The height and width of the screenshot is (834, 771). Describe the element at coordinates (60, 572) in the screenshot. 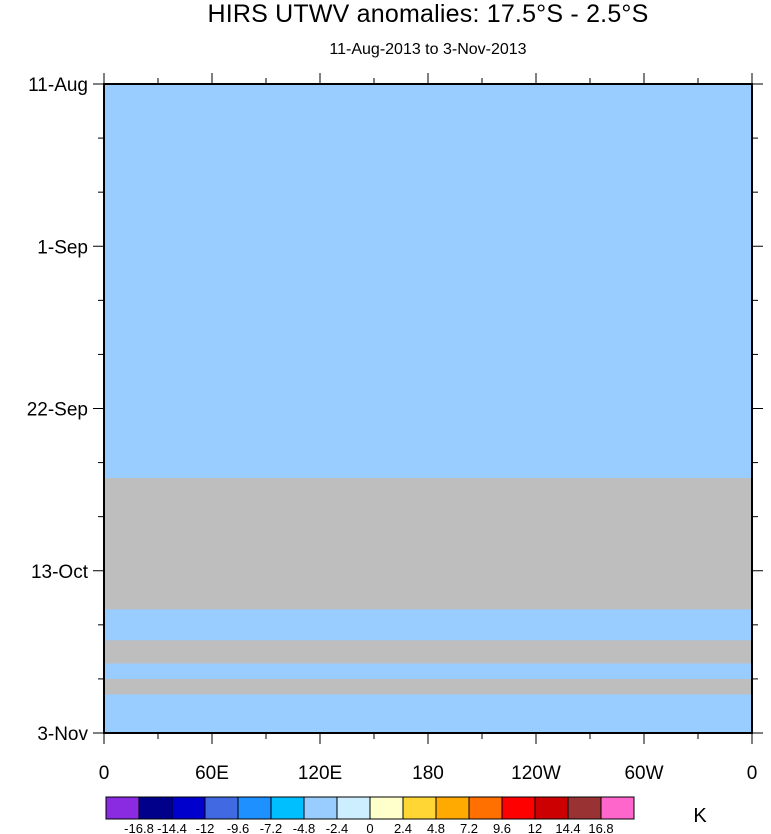

I see `y-tick-label: 13-Oct` at that location.